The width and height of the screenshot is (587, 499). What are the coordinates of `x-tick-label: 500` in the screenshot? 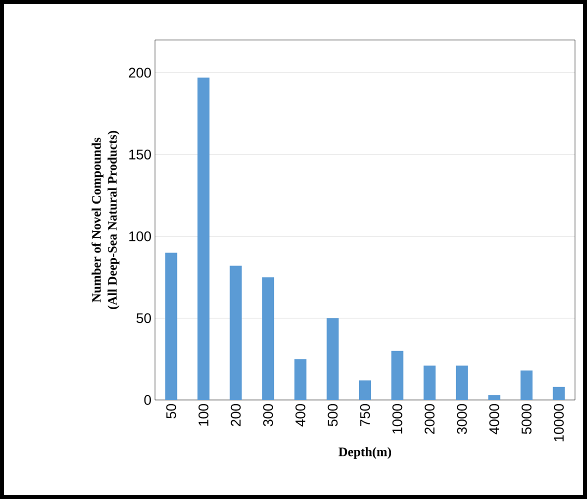 It's located at (333, 415).